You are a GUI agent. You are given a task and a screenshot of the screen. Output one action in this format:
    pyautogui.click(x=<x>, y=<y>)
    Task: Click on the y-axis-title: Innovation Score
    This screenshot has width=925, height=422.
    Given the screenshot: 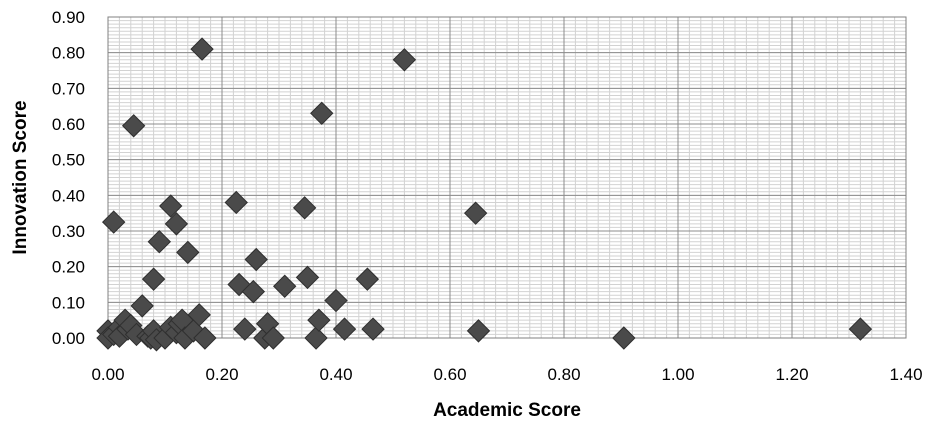 What is the action you would take?
    pyautogui.click(x=20, y=177)
    